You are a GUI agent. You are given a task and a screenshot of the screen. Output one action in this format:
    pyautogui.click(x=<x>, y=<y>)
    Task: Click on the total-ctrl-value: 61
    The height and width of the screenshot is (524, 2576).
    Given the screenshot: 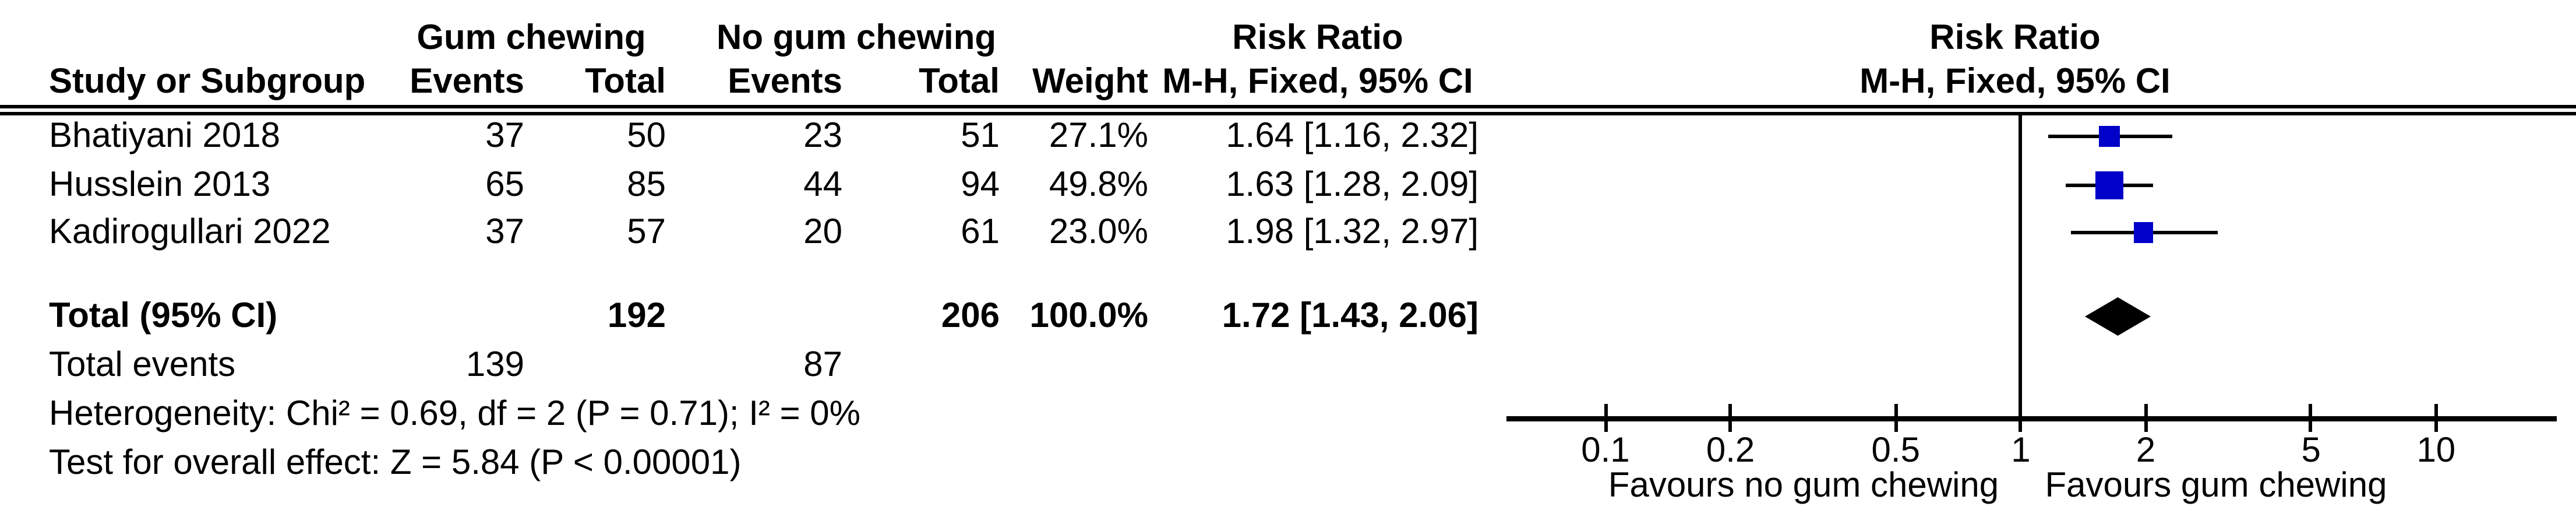 What is the action you would take?
    pyautogui.click(x=981, y=232)
    